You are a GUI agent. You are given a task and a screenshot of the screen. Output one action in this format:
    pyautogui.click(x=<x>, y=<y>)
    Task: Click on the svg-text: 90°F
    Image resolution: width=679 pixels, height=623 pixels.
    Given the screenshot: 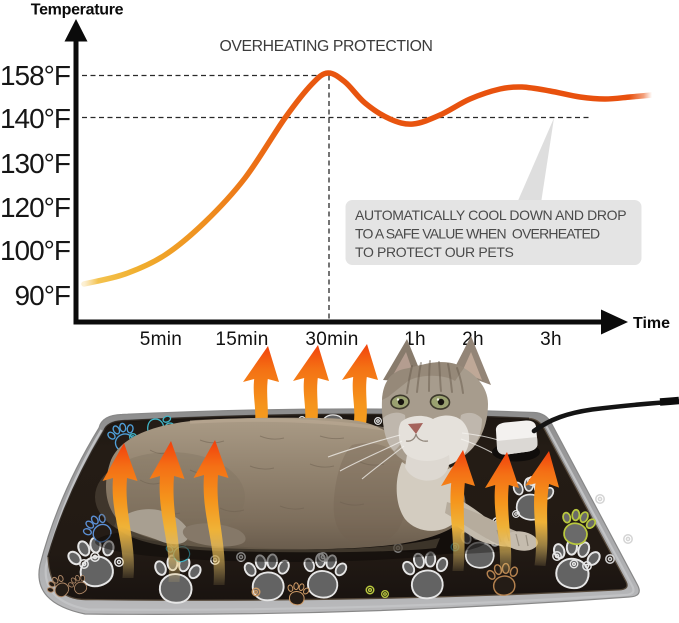 What is the action you would take?
    pyautogui.click(x=42, y=295)
    